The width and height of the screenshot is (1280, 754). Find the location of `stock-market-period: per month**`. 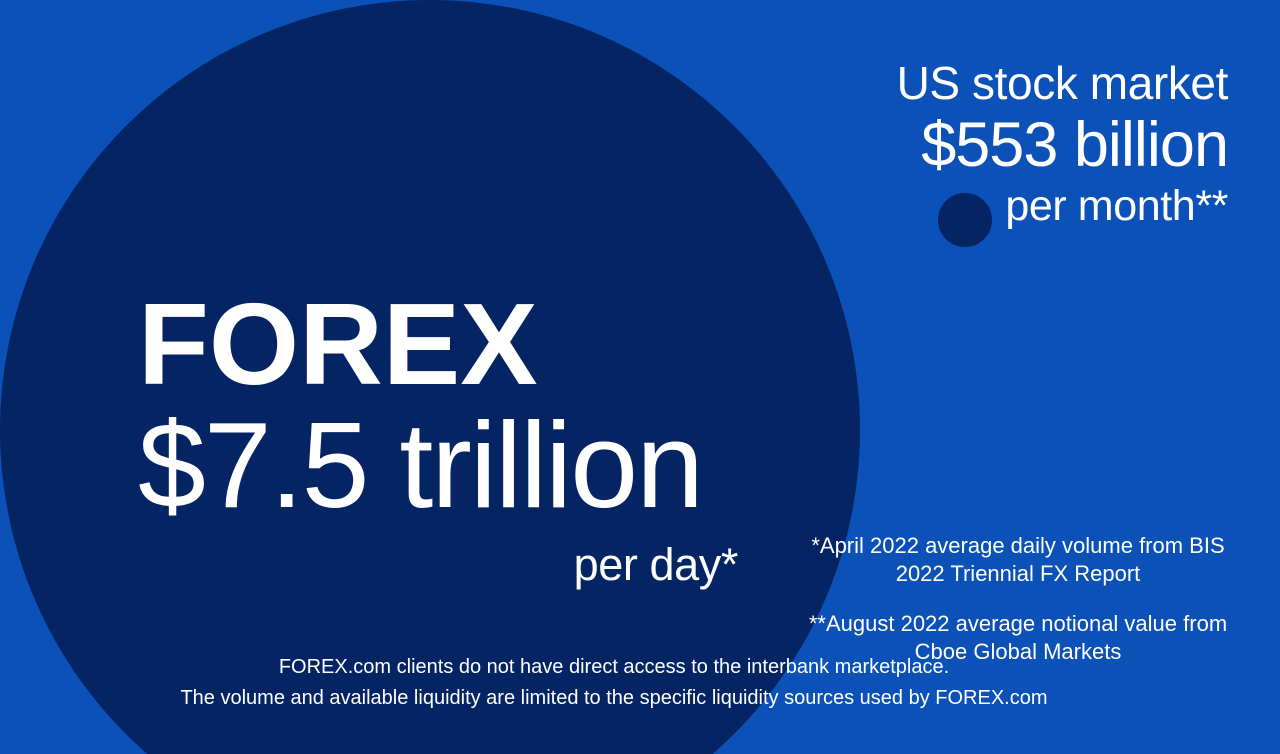

stock-market-period: per month** is located at coordinates (1116, 206).